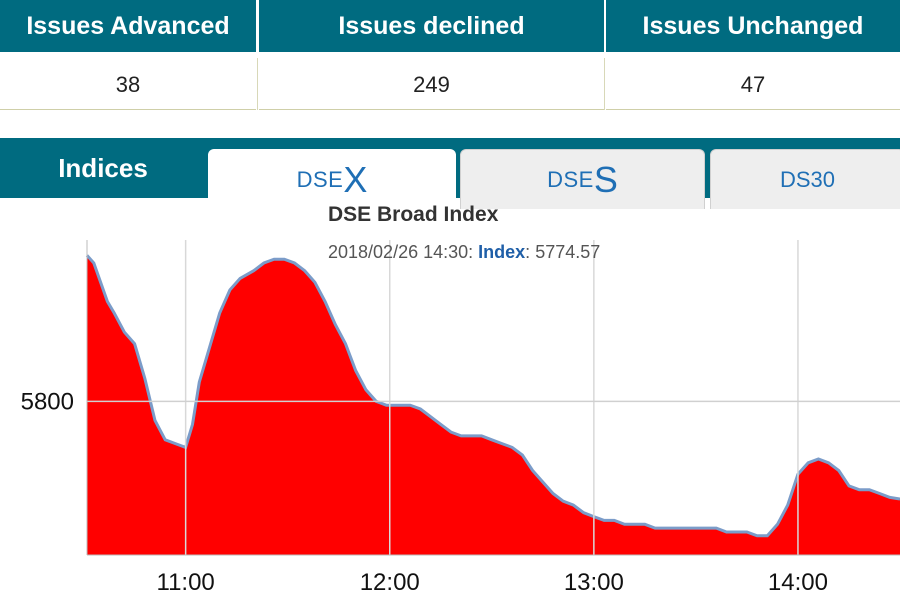  I want to click on issues-advanced-header: Issues Advanced, so click(128, 26).